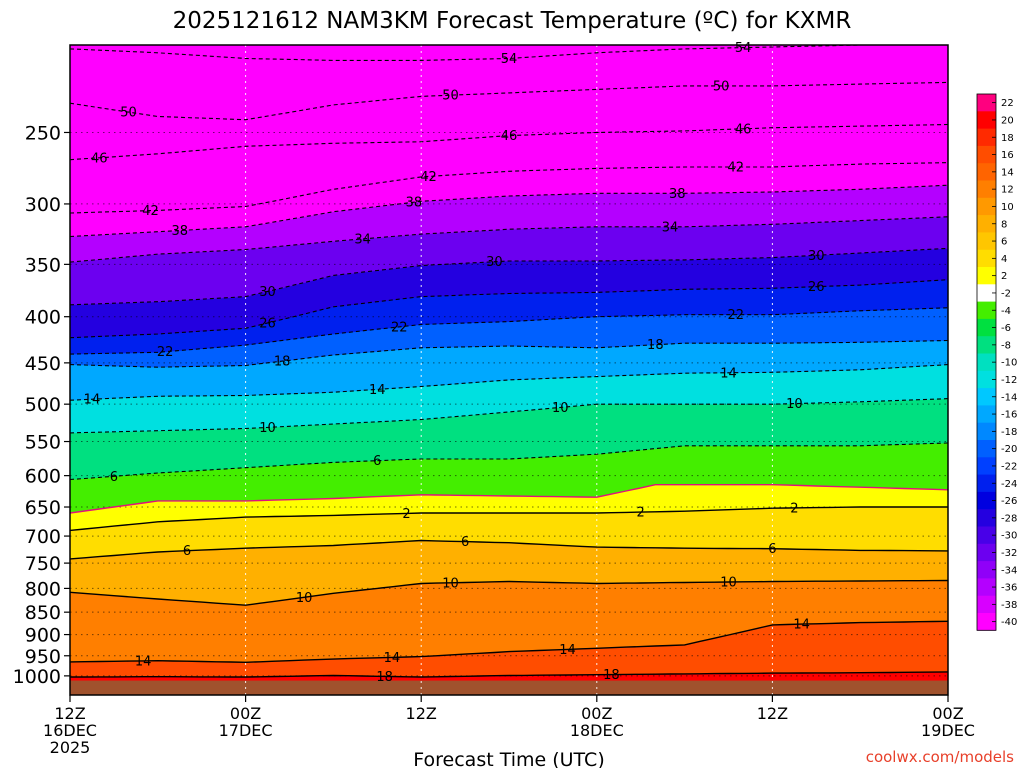  What do you see at coordinates (43, 443) in the screenshot?
I see `y-tick-label: 550` at bounding box center [43, 443].